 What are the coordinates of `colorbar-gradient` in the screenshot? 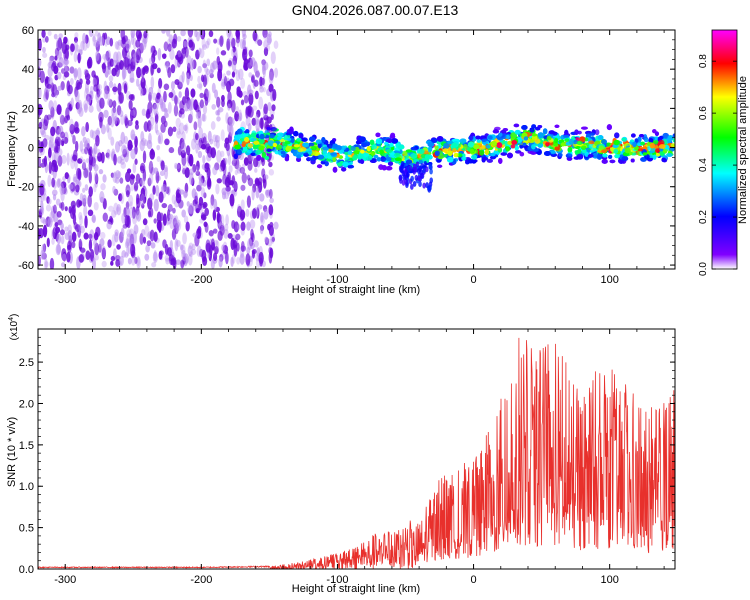 It's located at (724, 149).